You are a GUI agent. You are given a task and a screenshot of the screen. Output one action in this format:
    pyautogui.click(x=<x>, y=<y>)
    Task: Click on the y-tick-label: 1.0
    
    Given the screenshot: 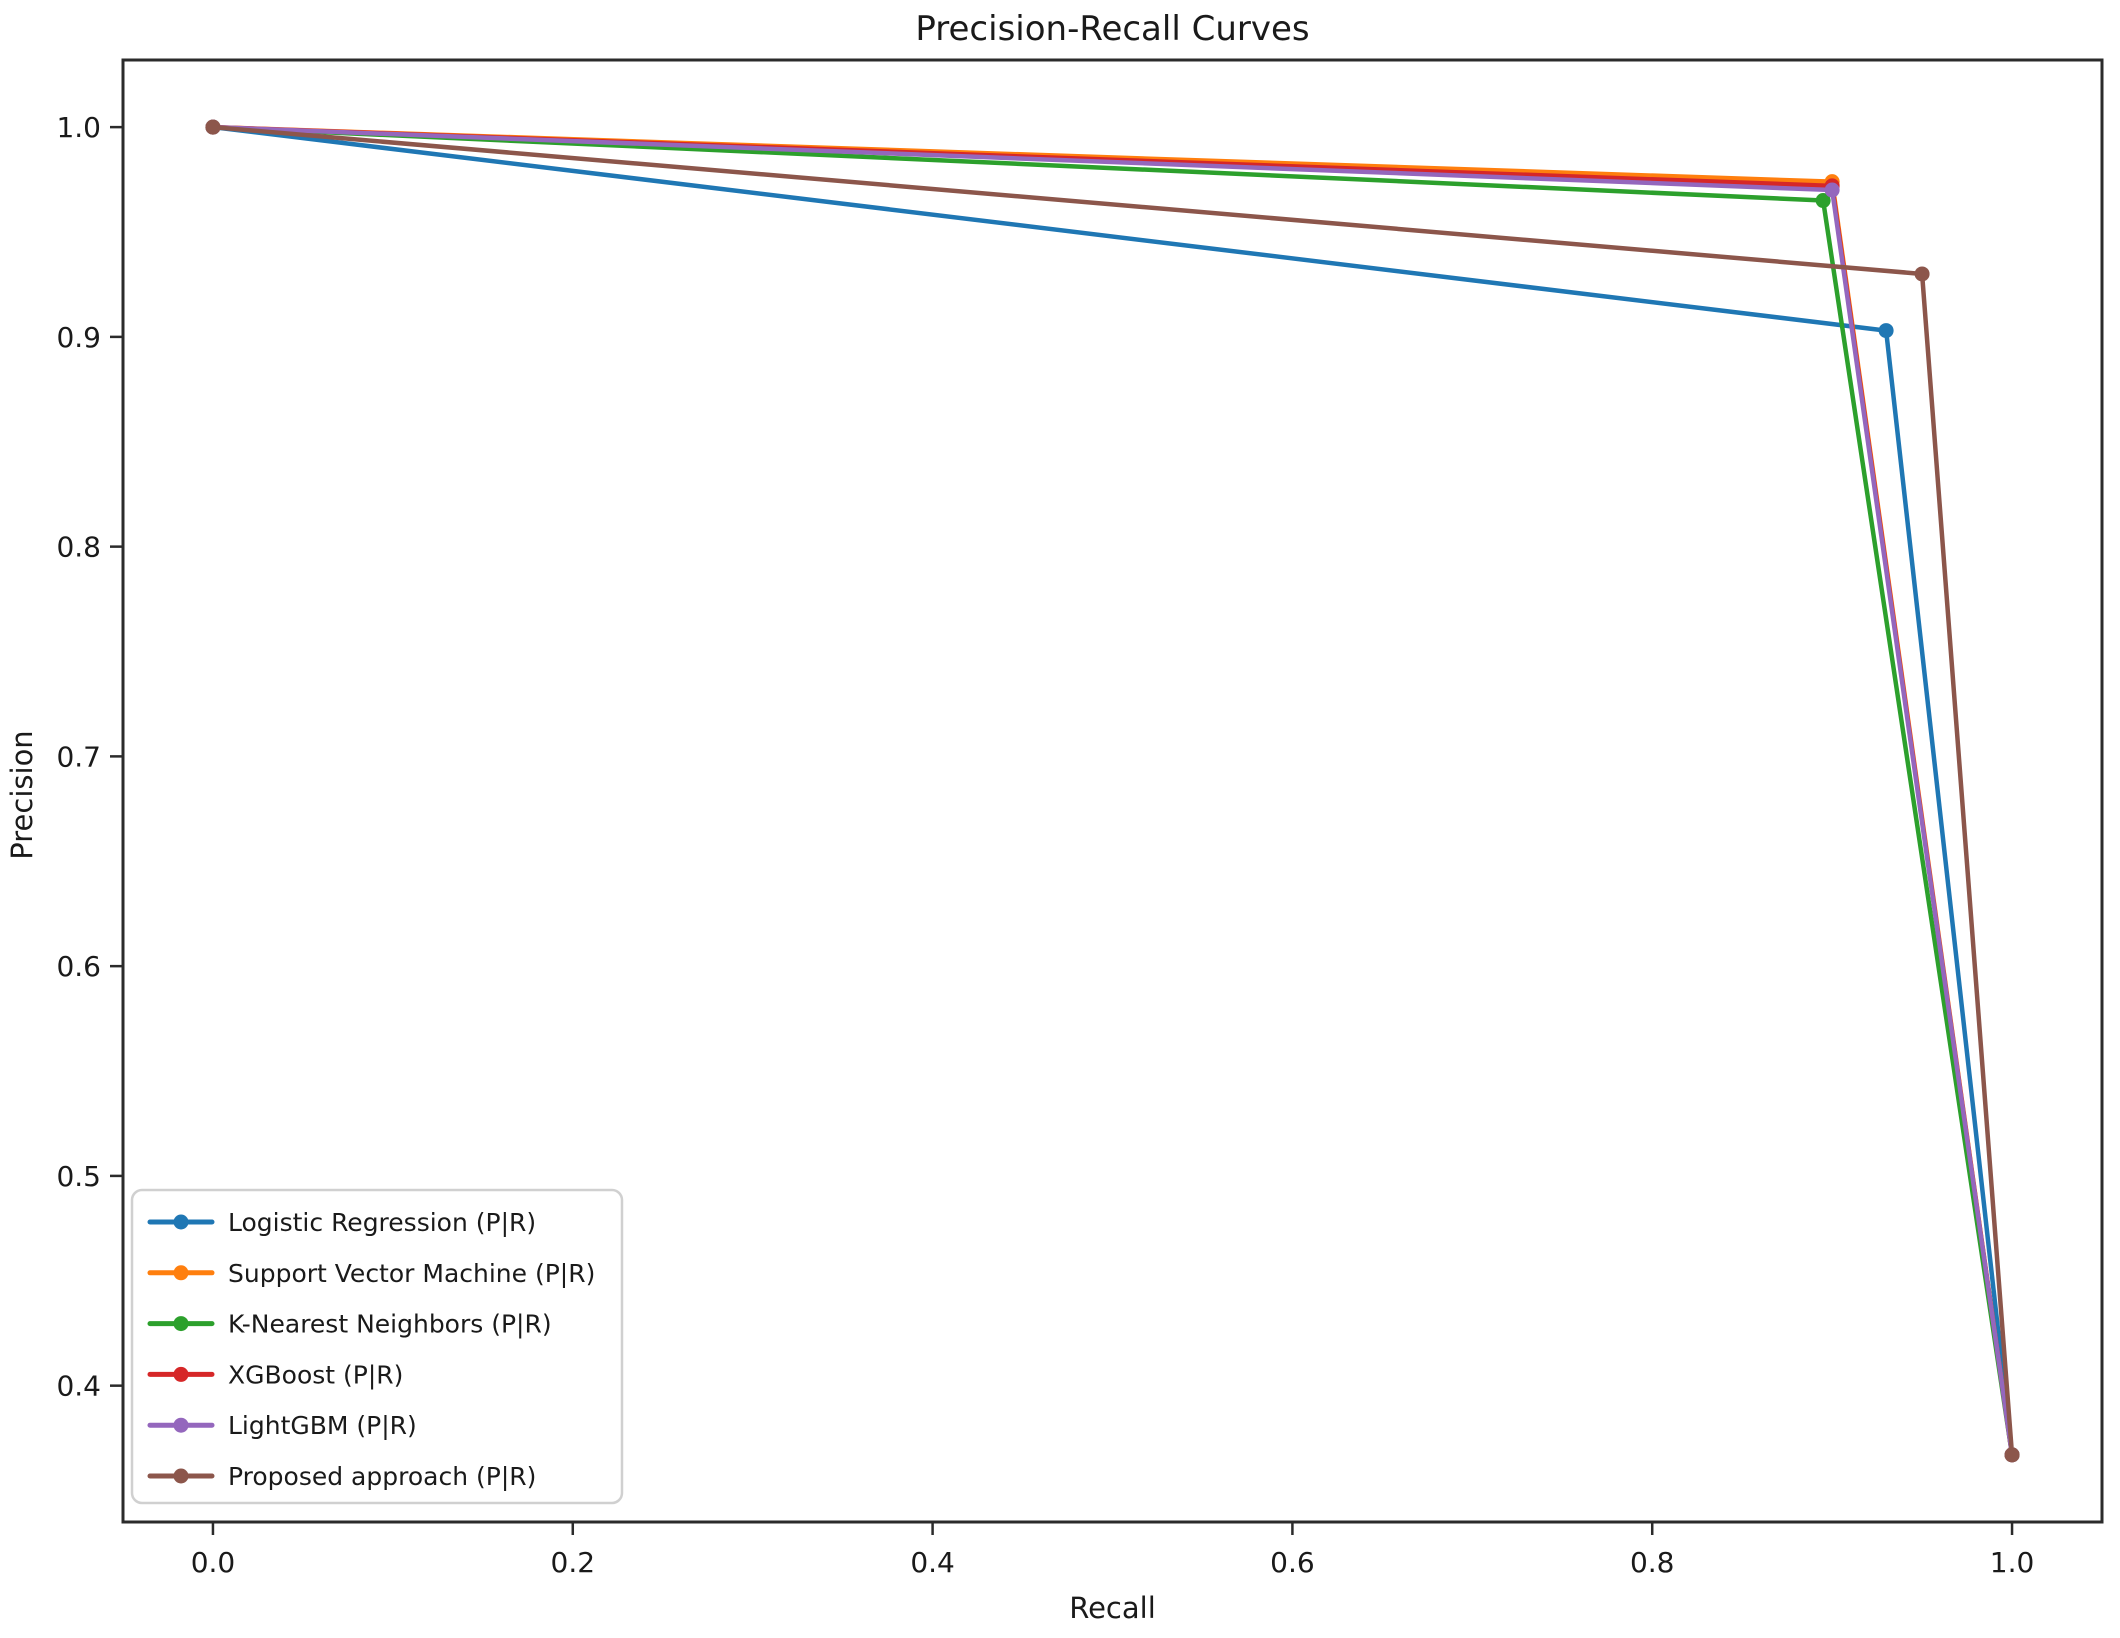 What is the action you would take?
    pyautogui.click(x=78, y=127)
    